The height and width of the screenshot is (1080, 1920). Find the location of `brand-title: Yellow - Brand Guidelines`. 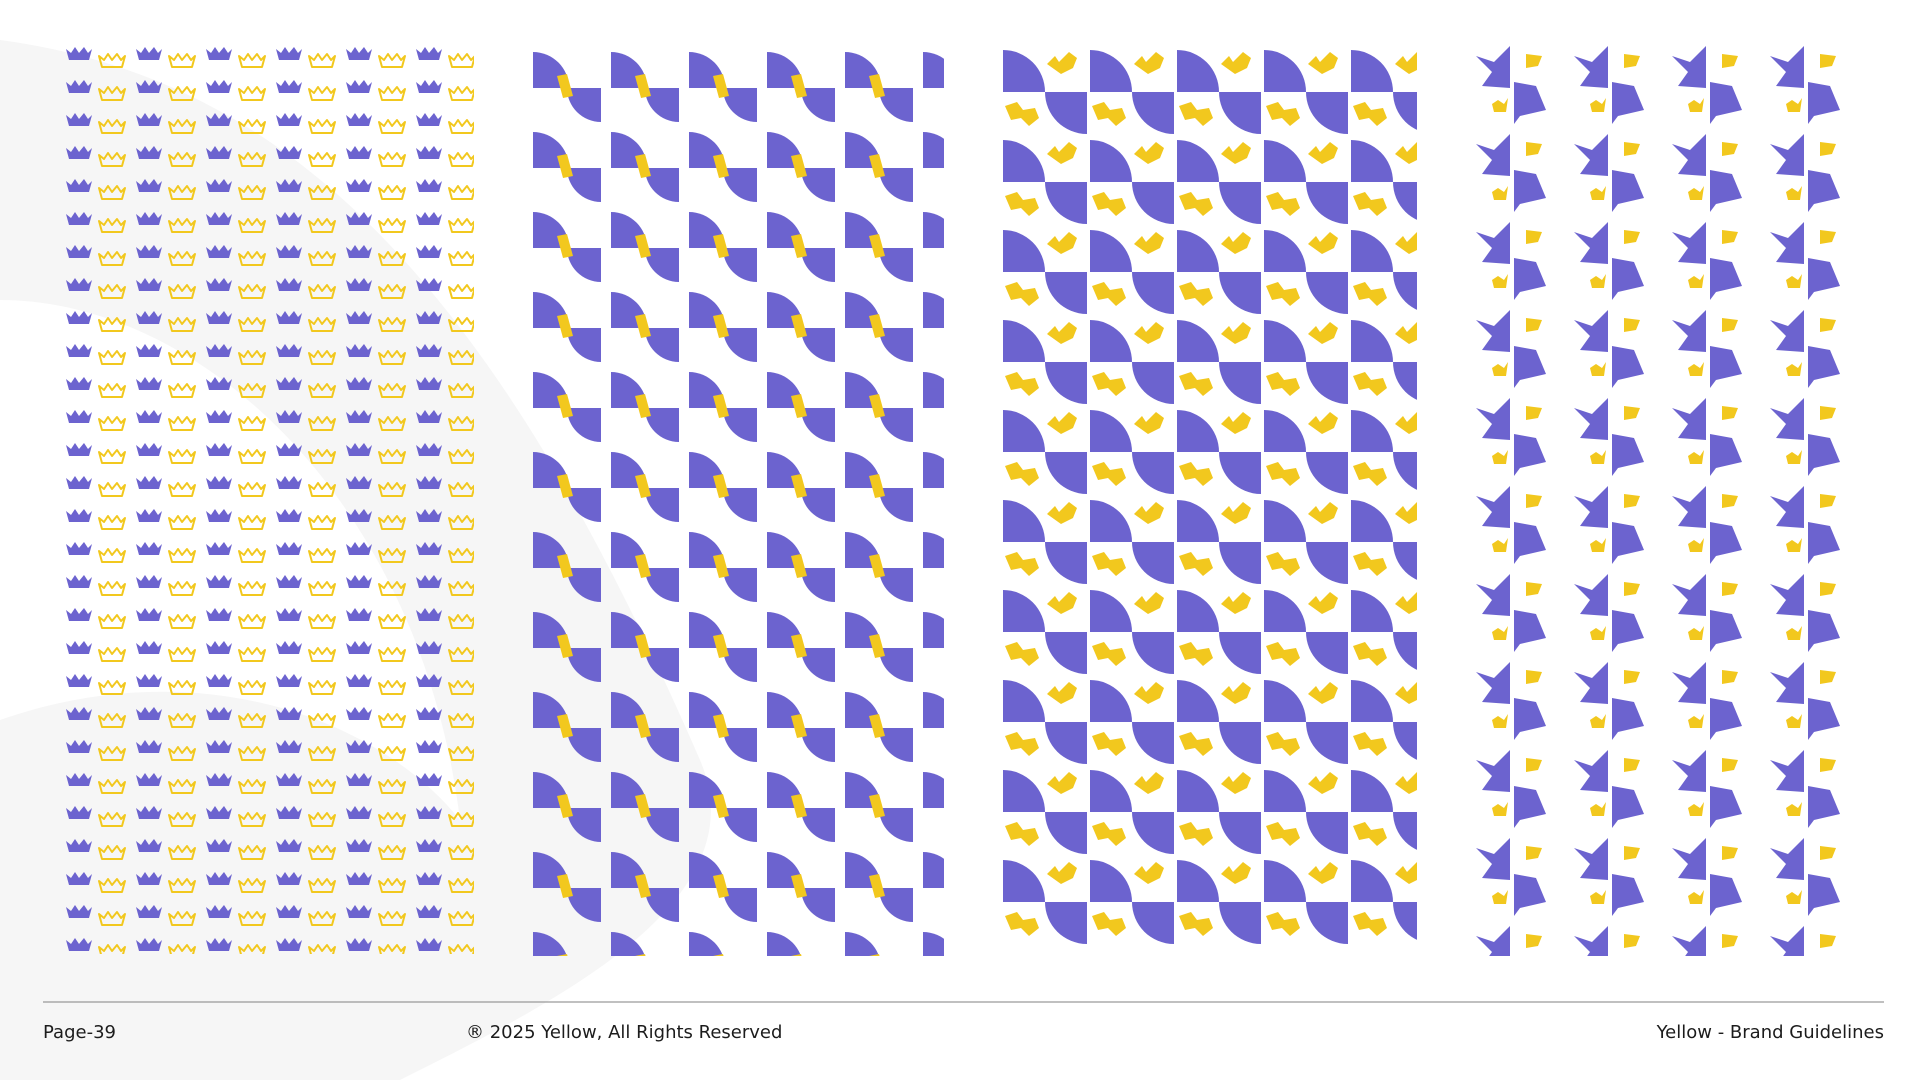

brand-title: Yellow - Brand Guidelines is located at coordinates (1770, 1032).